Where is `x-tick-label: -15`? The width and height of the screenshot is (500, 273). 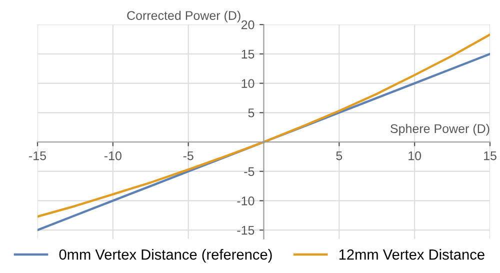 x-tick-label: -15 is located at coordinates (37, 155).